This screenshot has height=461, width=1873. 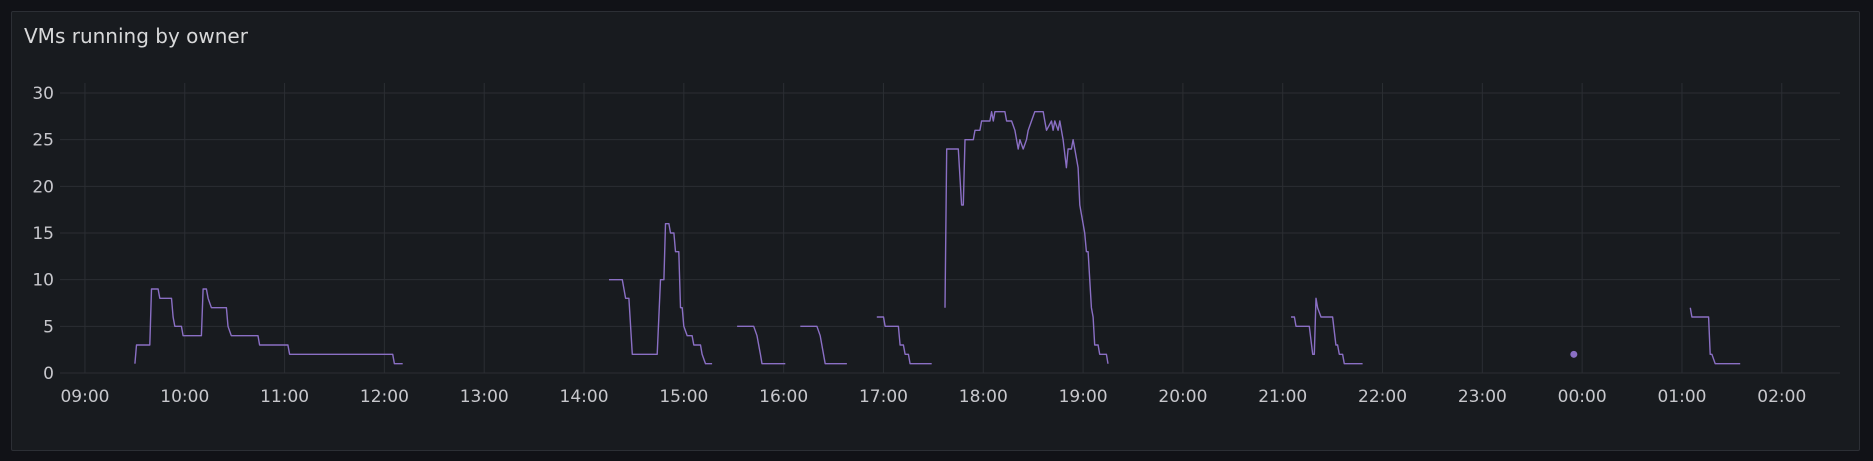 What do you see at coordinates (484, 397) in the screenshot?
I see `x-tick-label: 13:00` at bounding box center [484, 397].